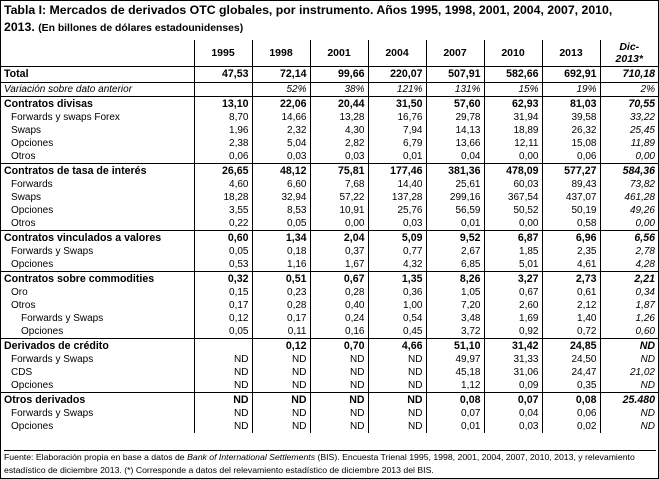  Describe the element at coordinates (65, 117) in the screenshot. I see `row-label: Forwards y swaps Forex` at that location.